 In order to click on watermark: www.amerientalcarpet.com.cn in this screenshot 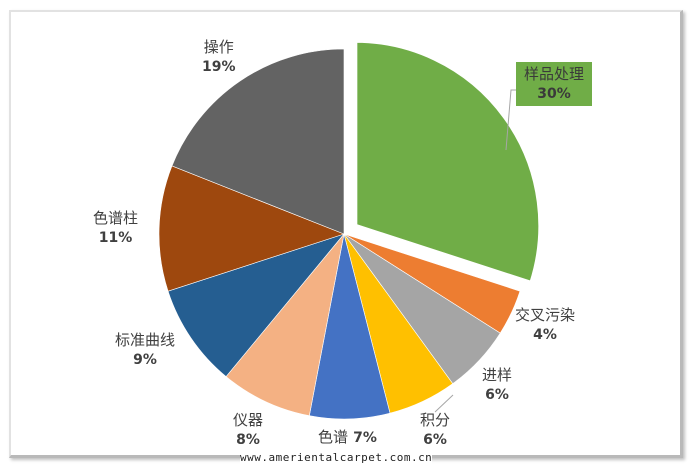, I will do `click(336, 457)`.